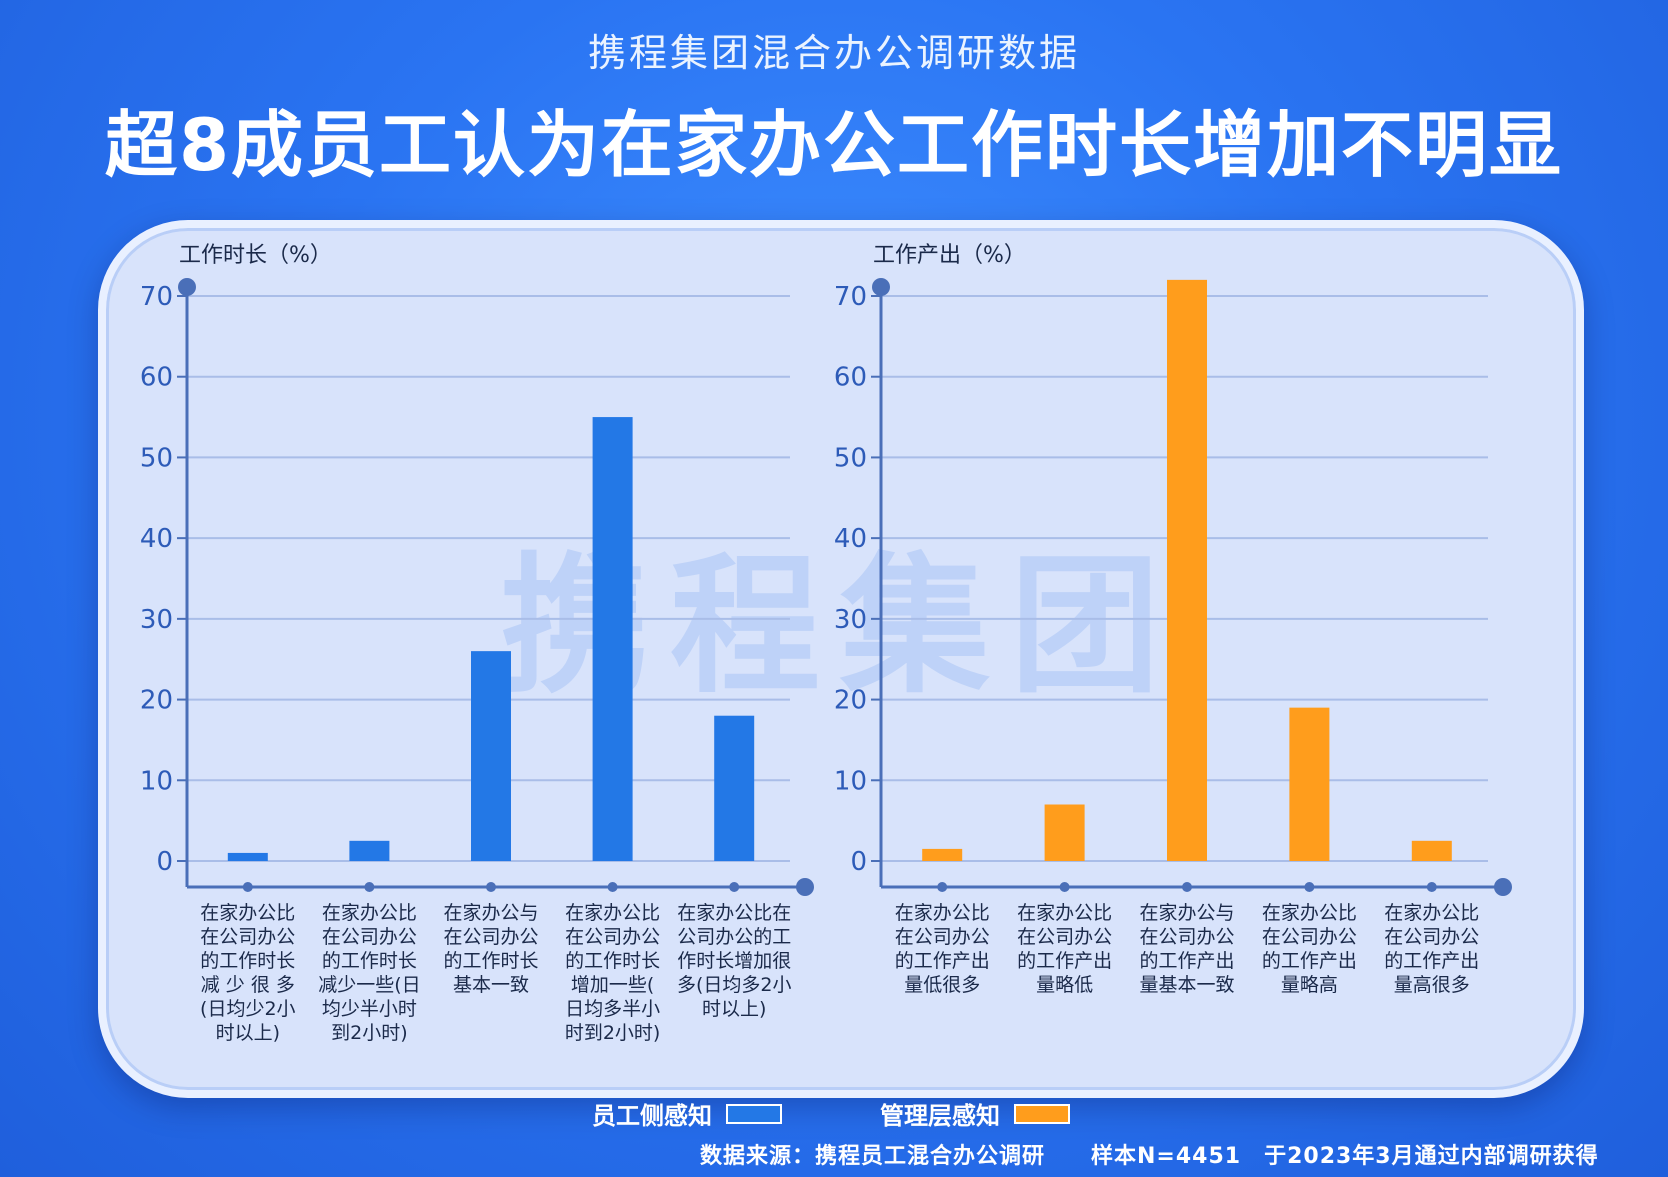  What do you see at coordinates (369, 985) in the screenshot?
I see `x-category-label: 减少一些(日` at bounding box center [369, 985].